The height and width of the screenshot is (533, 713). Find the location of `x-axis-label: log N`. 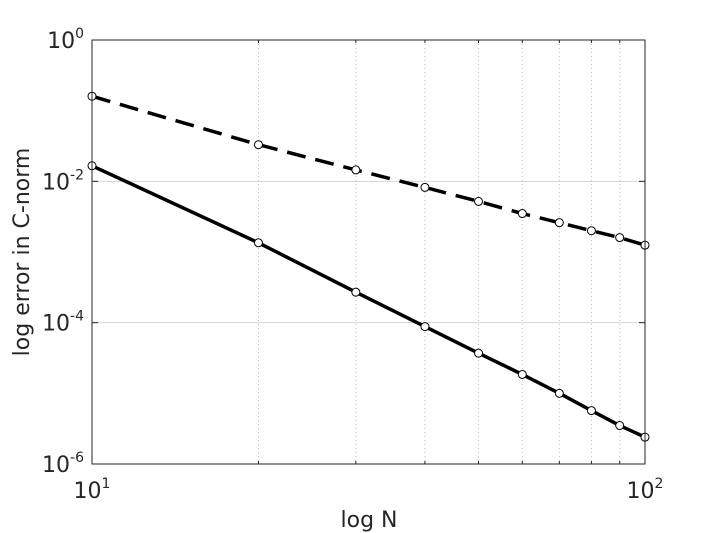

x-axis-label: log N is located at coordinates (369, 520).